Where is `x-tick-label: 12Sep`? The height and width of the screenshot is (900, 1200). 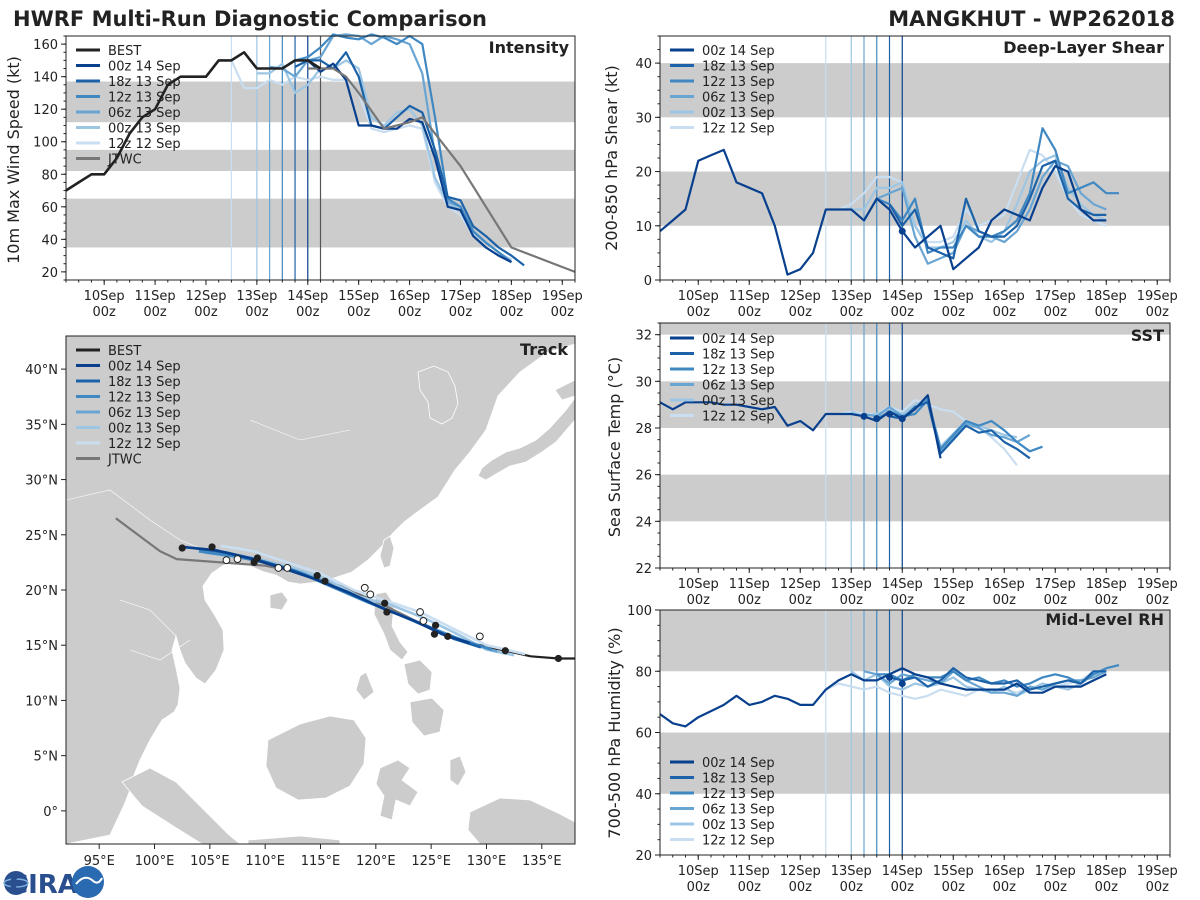 x-tick-label: 12Sep is located at coordinates (800, 296).